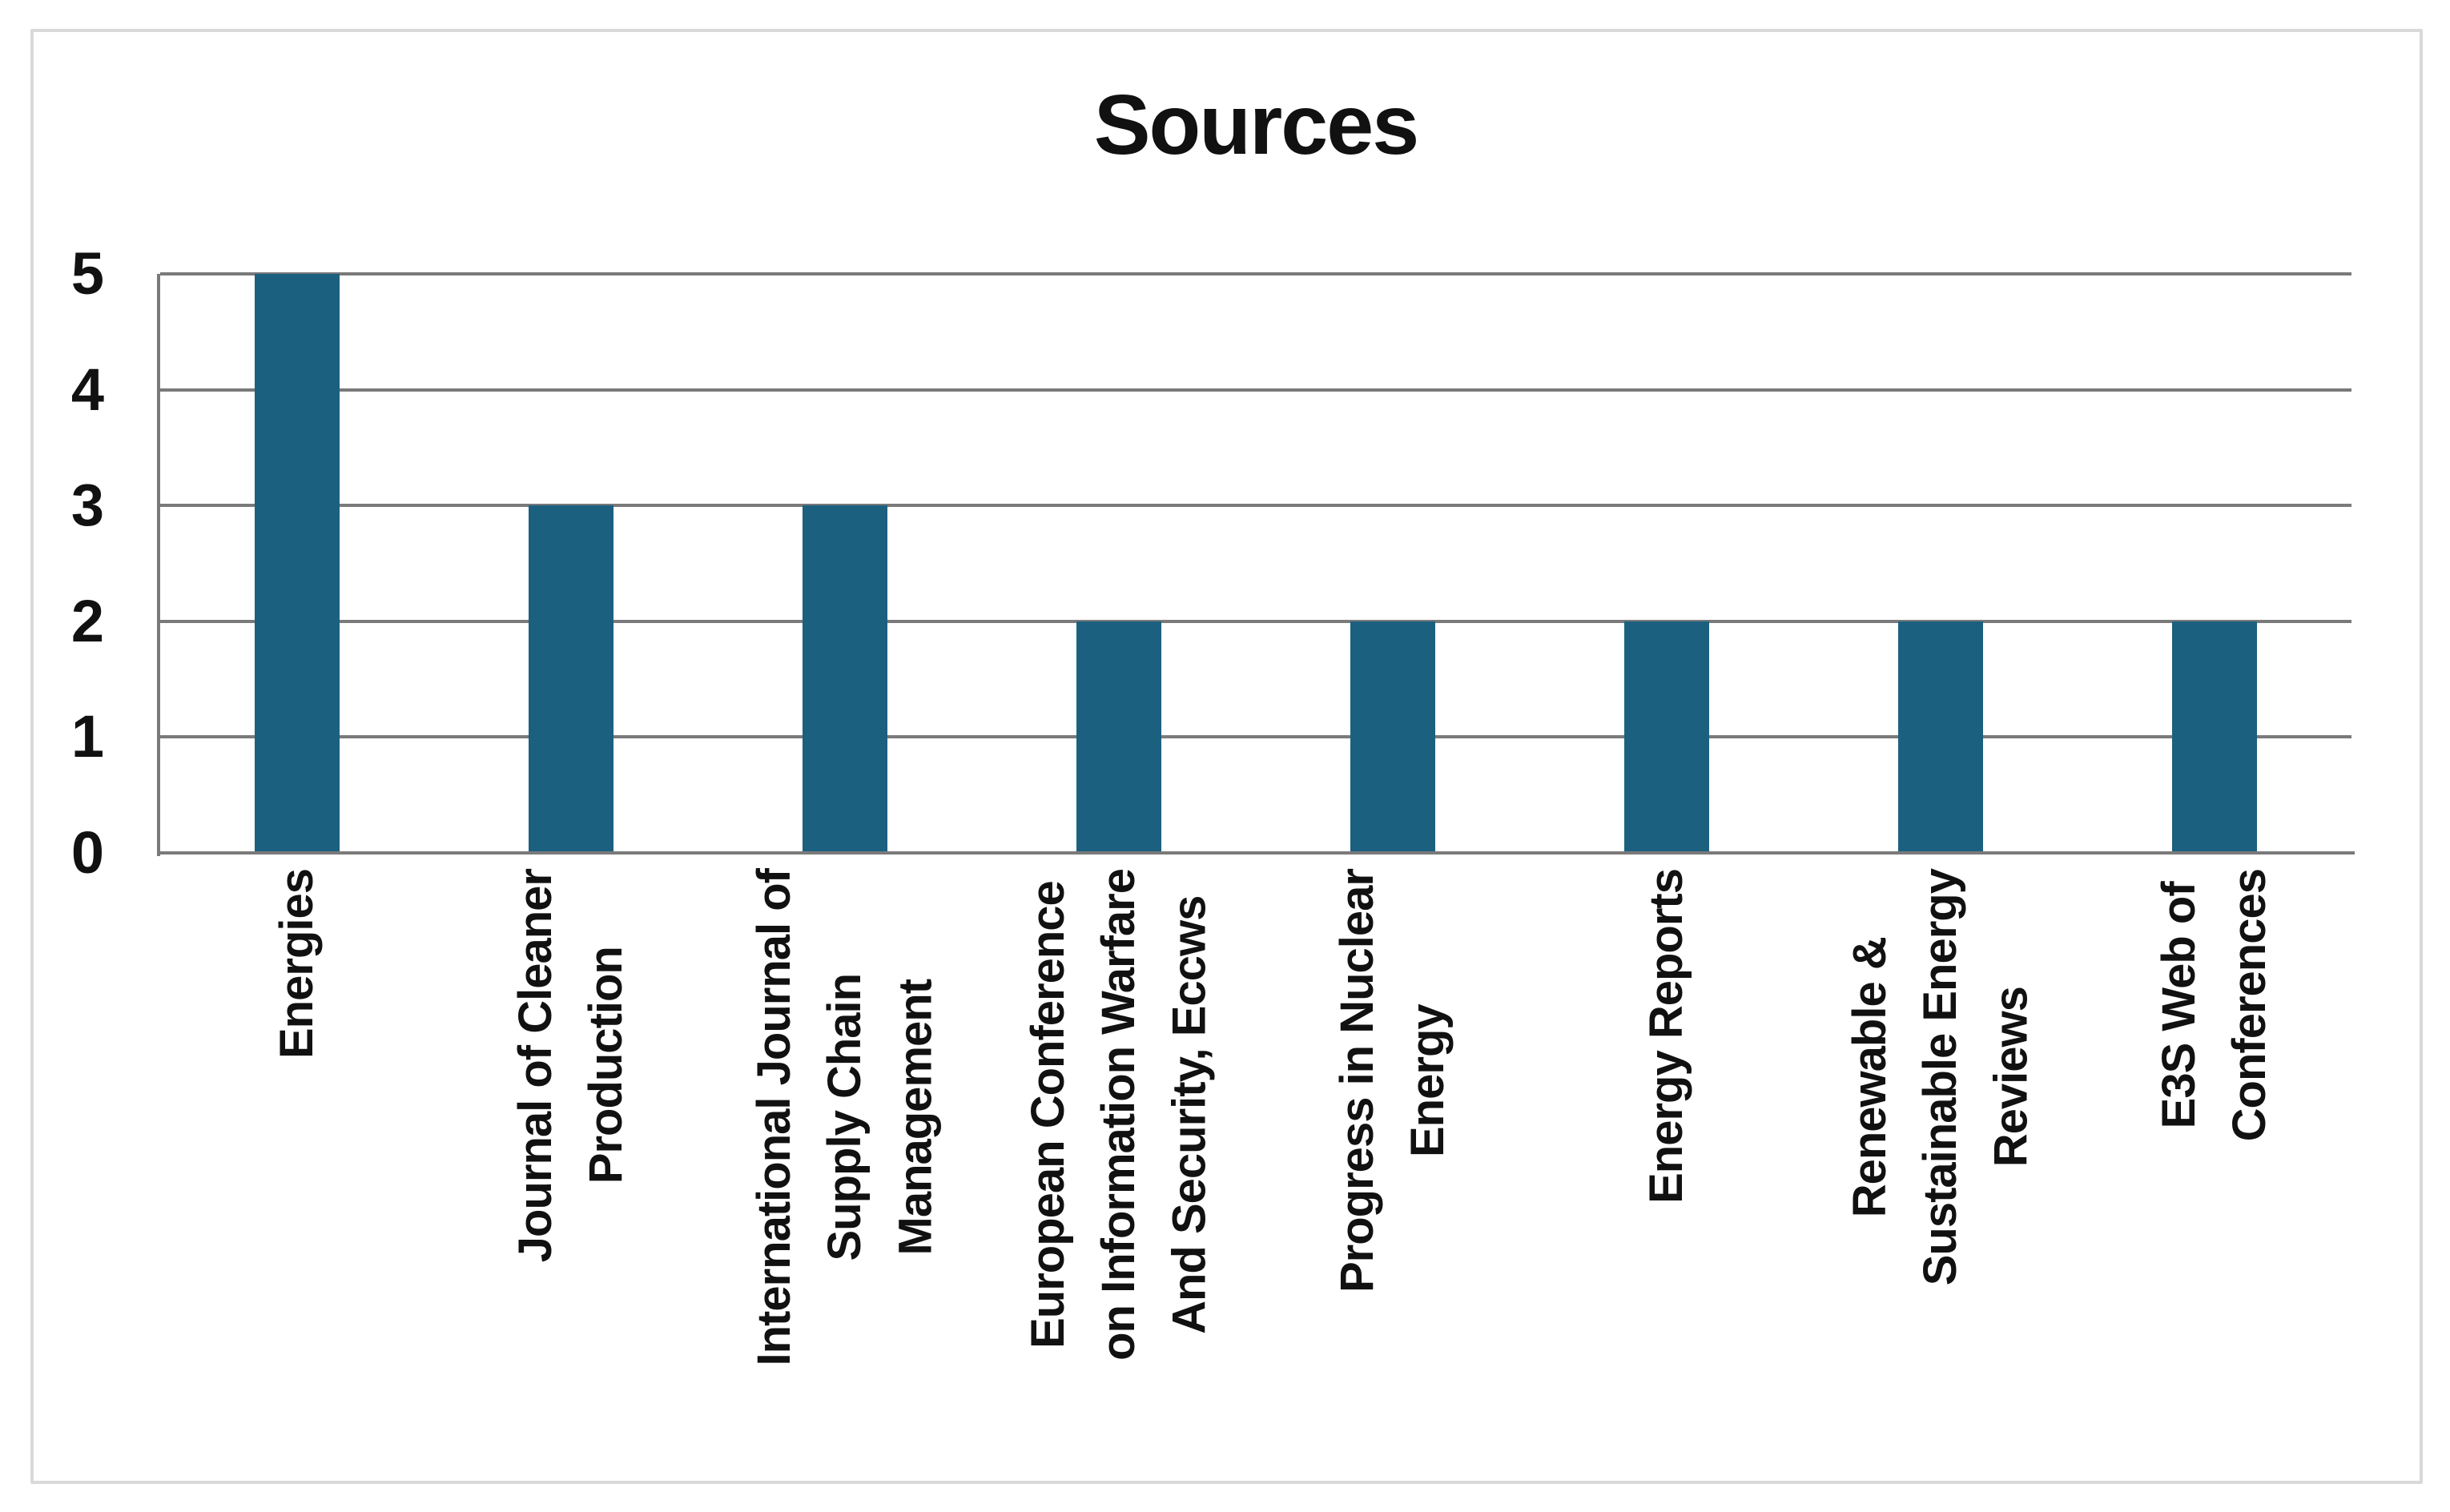 This screenshot has height=1512, width=2450. Describe the element at coordinates (158, 565) in the screenshot. I see `y-axis-line` at that location.